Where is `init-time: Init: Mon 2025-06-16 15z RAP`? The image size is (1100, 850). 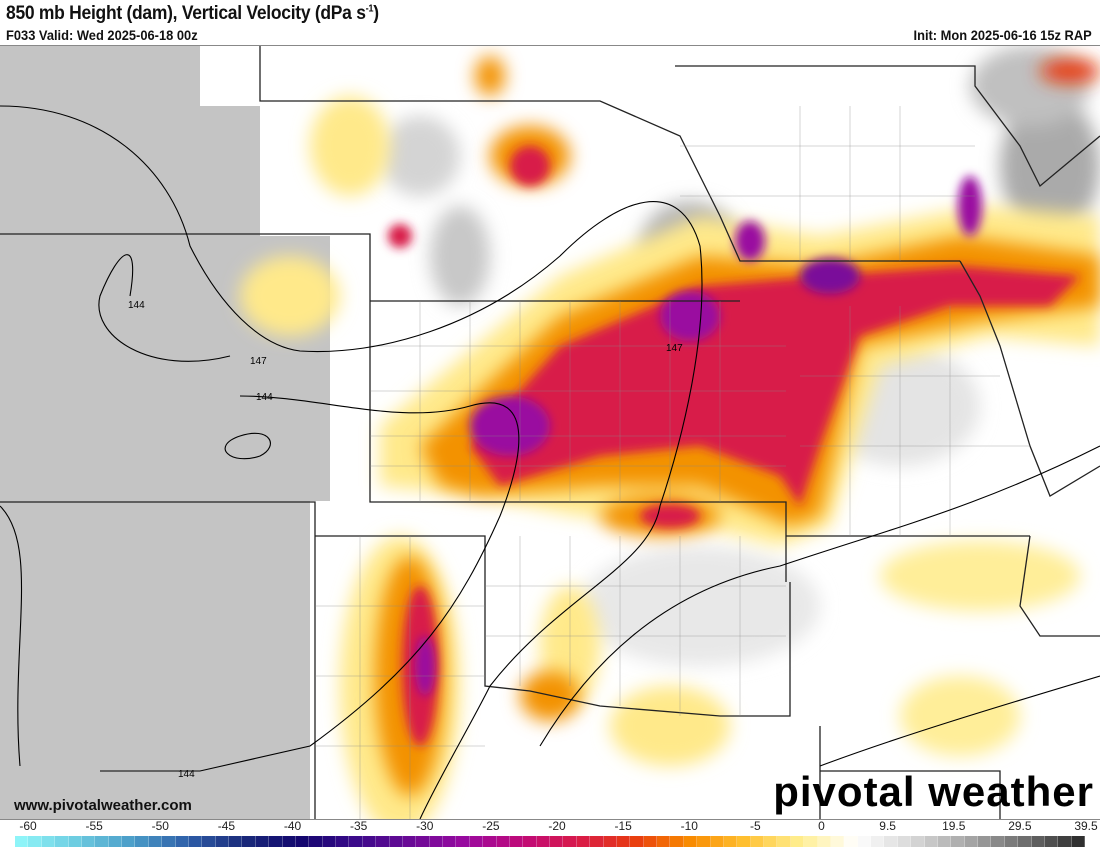 init-time: Init: Mon 2025-06-16 15z RAP is located at coordinates (1002, 35).